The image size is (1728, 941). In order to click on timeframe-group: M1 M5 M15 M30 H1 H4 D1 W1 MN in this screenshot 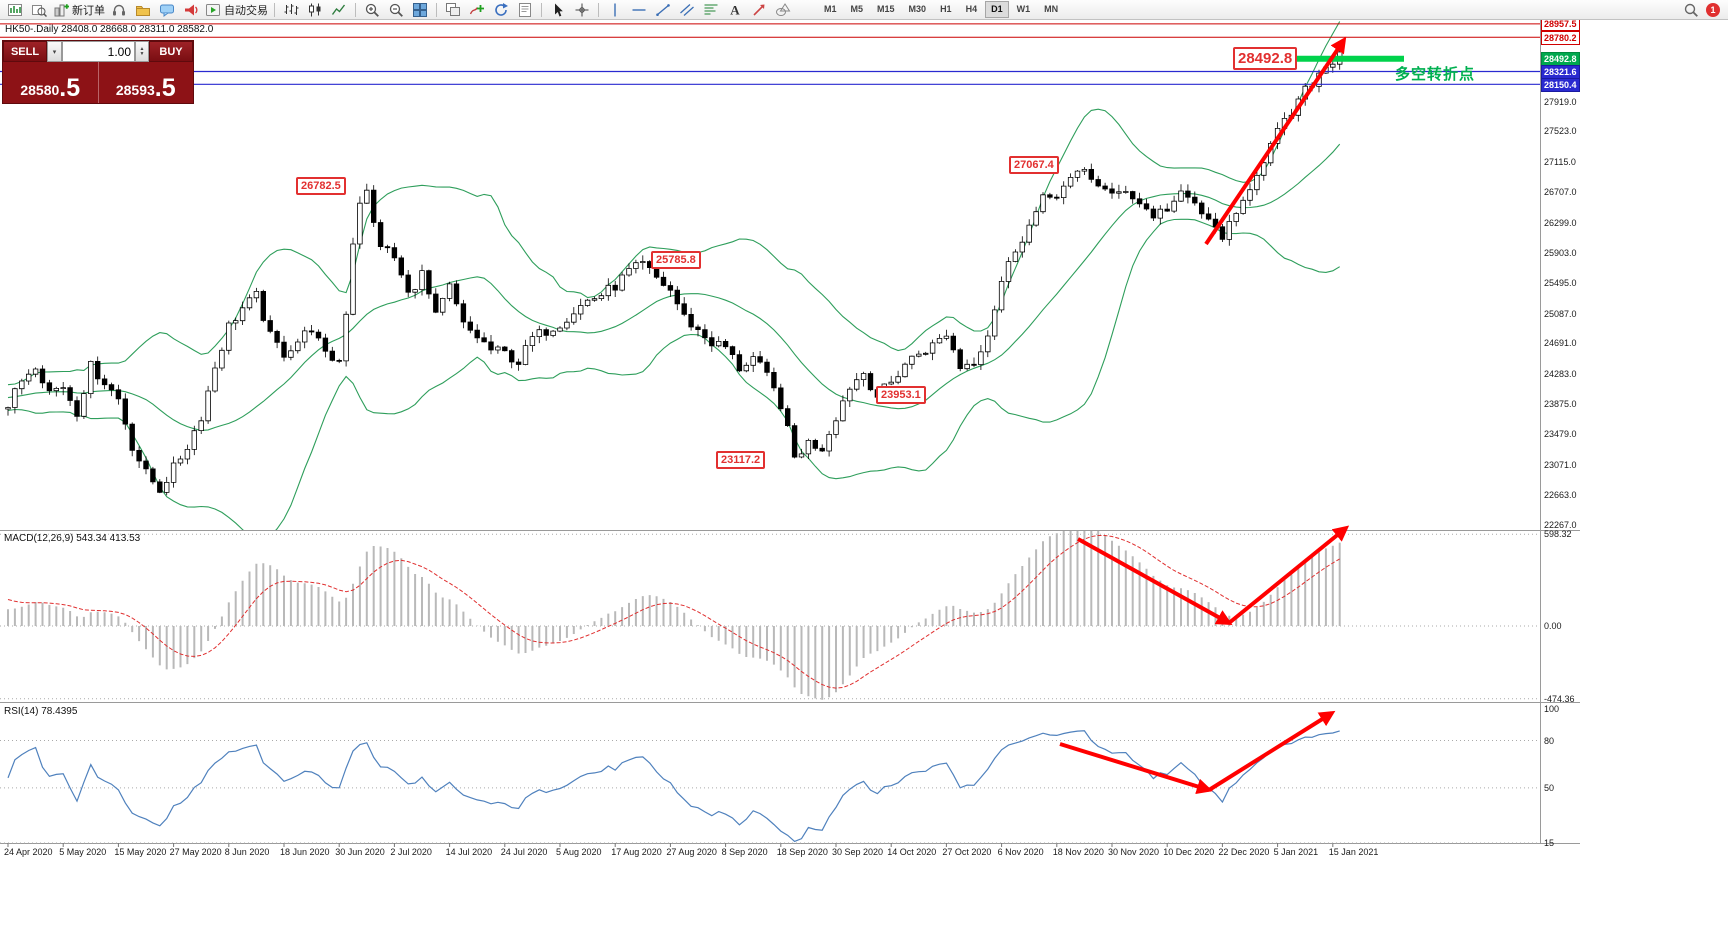, I will do `click(941, 9)`.